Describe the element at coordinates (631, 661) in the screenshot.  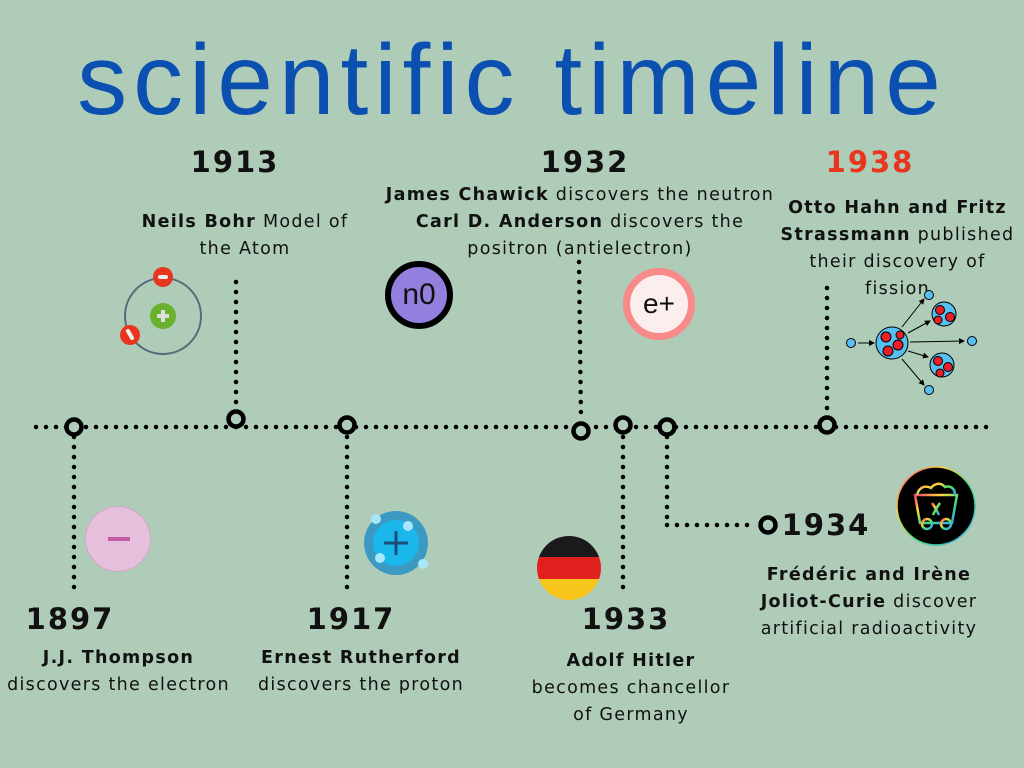
I see `desc-bold: Adolf Hitler` at that location.